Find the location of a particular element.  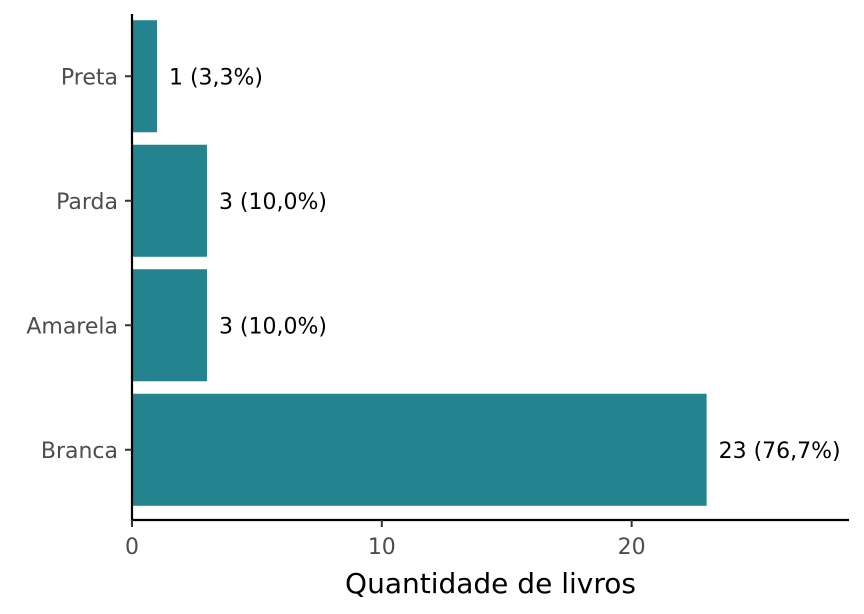

x-tick-label-0: 0 is located at coordinates (132, 547).